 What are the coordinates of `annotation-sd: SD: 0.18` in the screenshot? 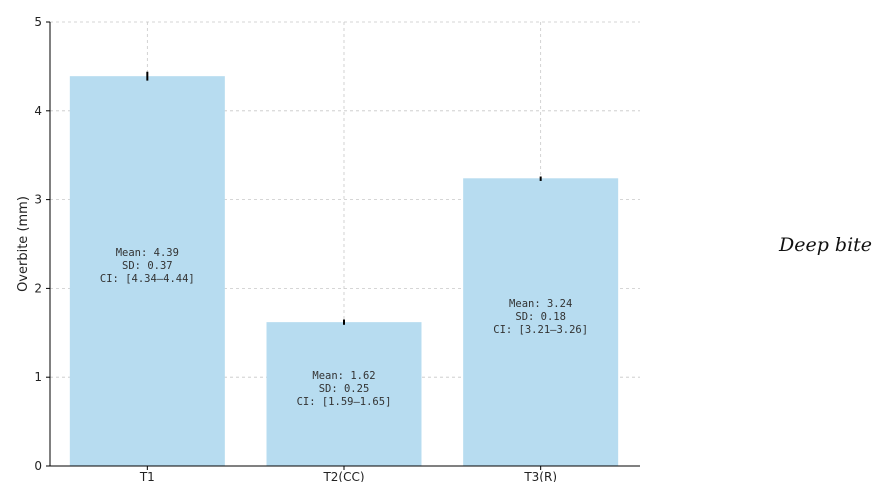 It's located at (540, 317).